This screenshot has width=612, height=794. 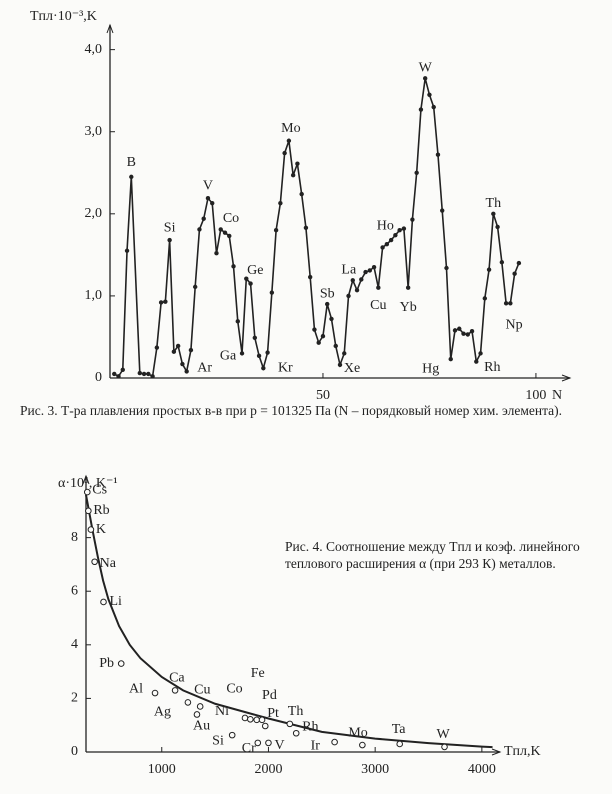 What do you see at coordinates (162, 769) in the screenshot?
I see `x-tick-label: 1000` at bounding box center [162, 769].